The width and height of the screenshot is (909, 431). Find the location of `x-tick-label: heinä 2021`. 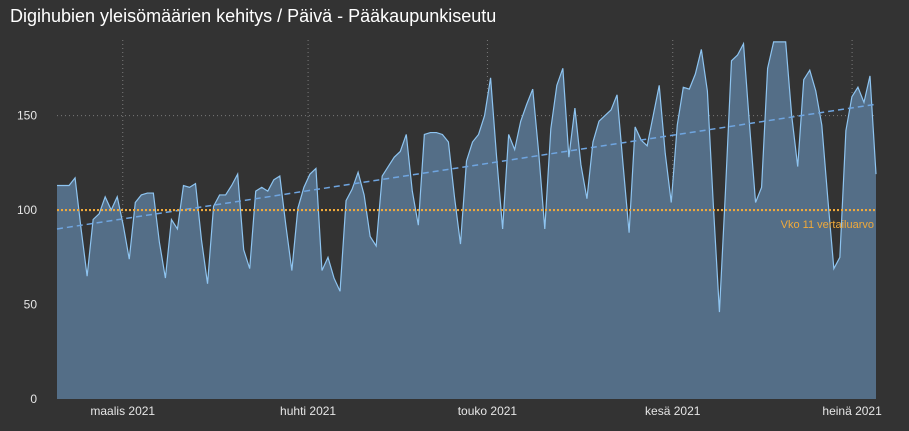

x-tick-label: heinä 2021 is located at coordinates (852, 411).